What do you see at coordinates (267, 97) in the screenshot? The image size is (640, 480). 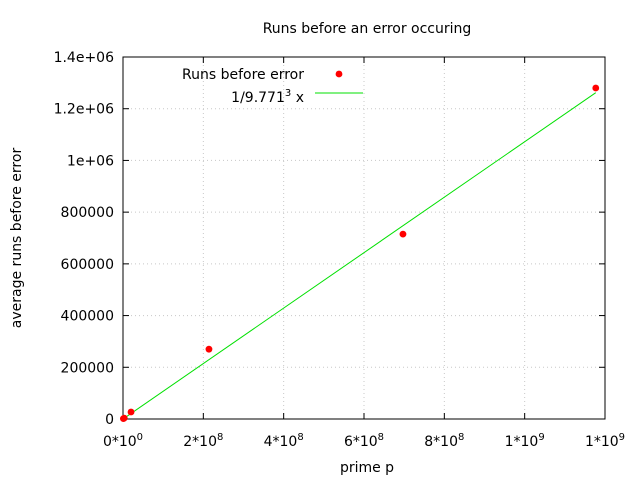 I see `legend-label-fit: 1/9.7713 x` at bounding box center [267, 97].